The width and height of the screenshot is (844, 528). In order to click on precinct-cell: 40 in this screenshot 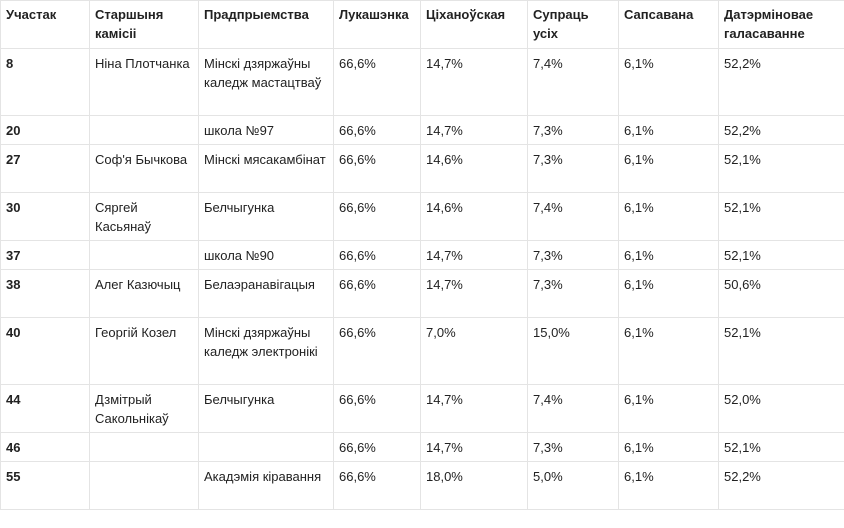, I will do `click(45, 351)`.